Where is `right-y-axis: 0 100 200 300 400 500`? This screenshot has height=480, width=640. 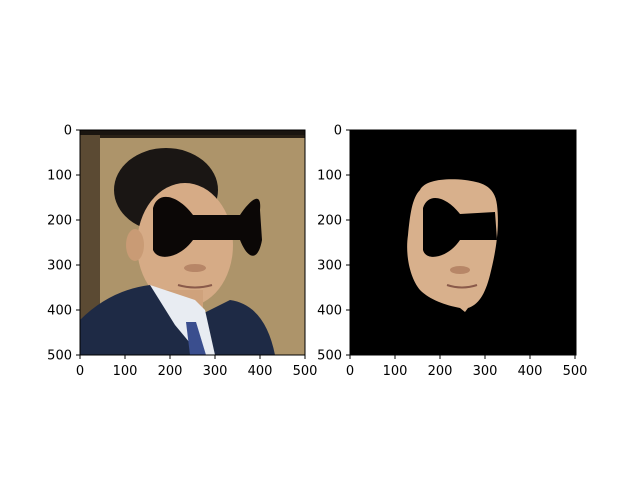
right-y-axis: 0 100 200 300 400 500 is located at coordinates (333, 244).